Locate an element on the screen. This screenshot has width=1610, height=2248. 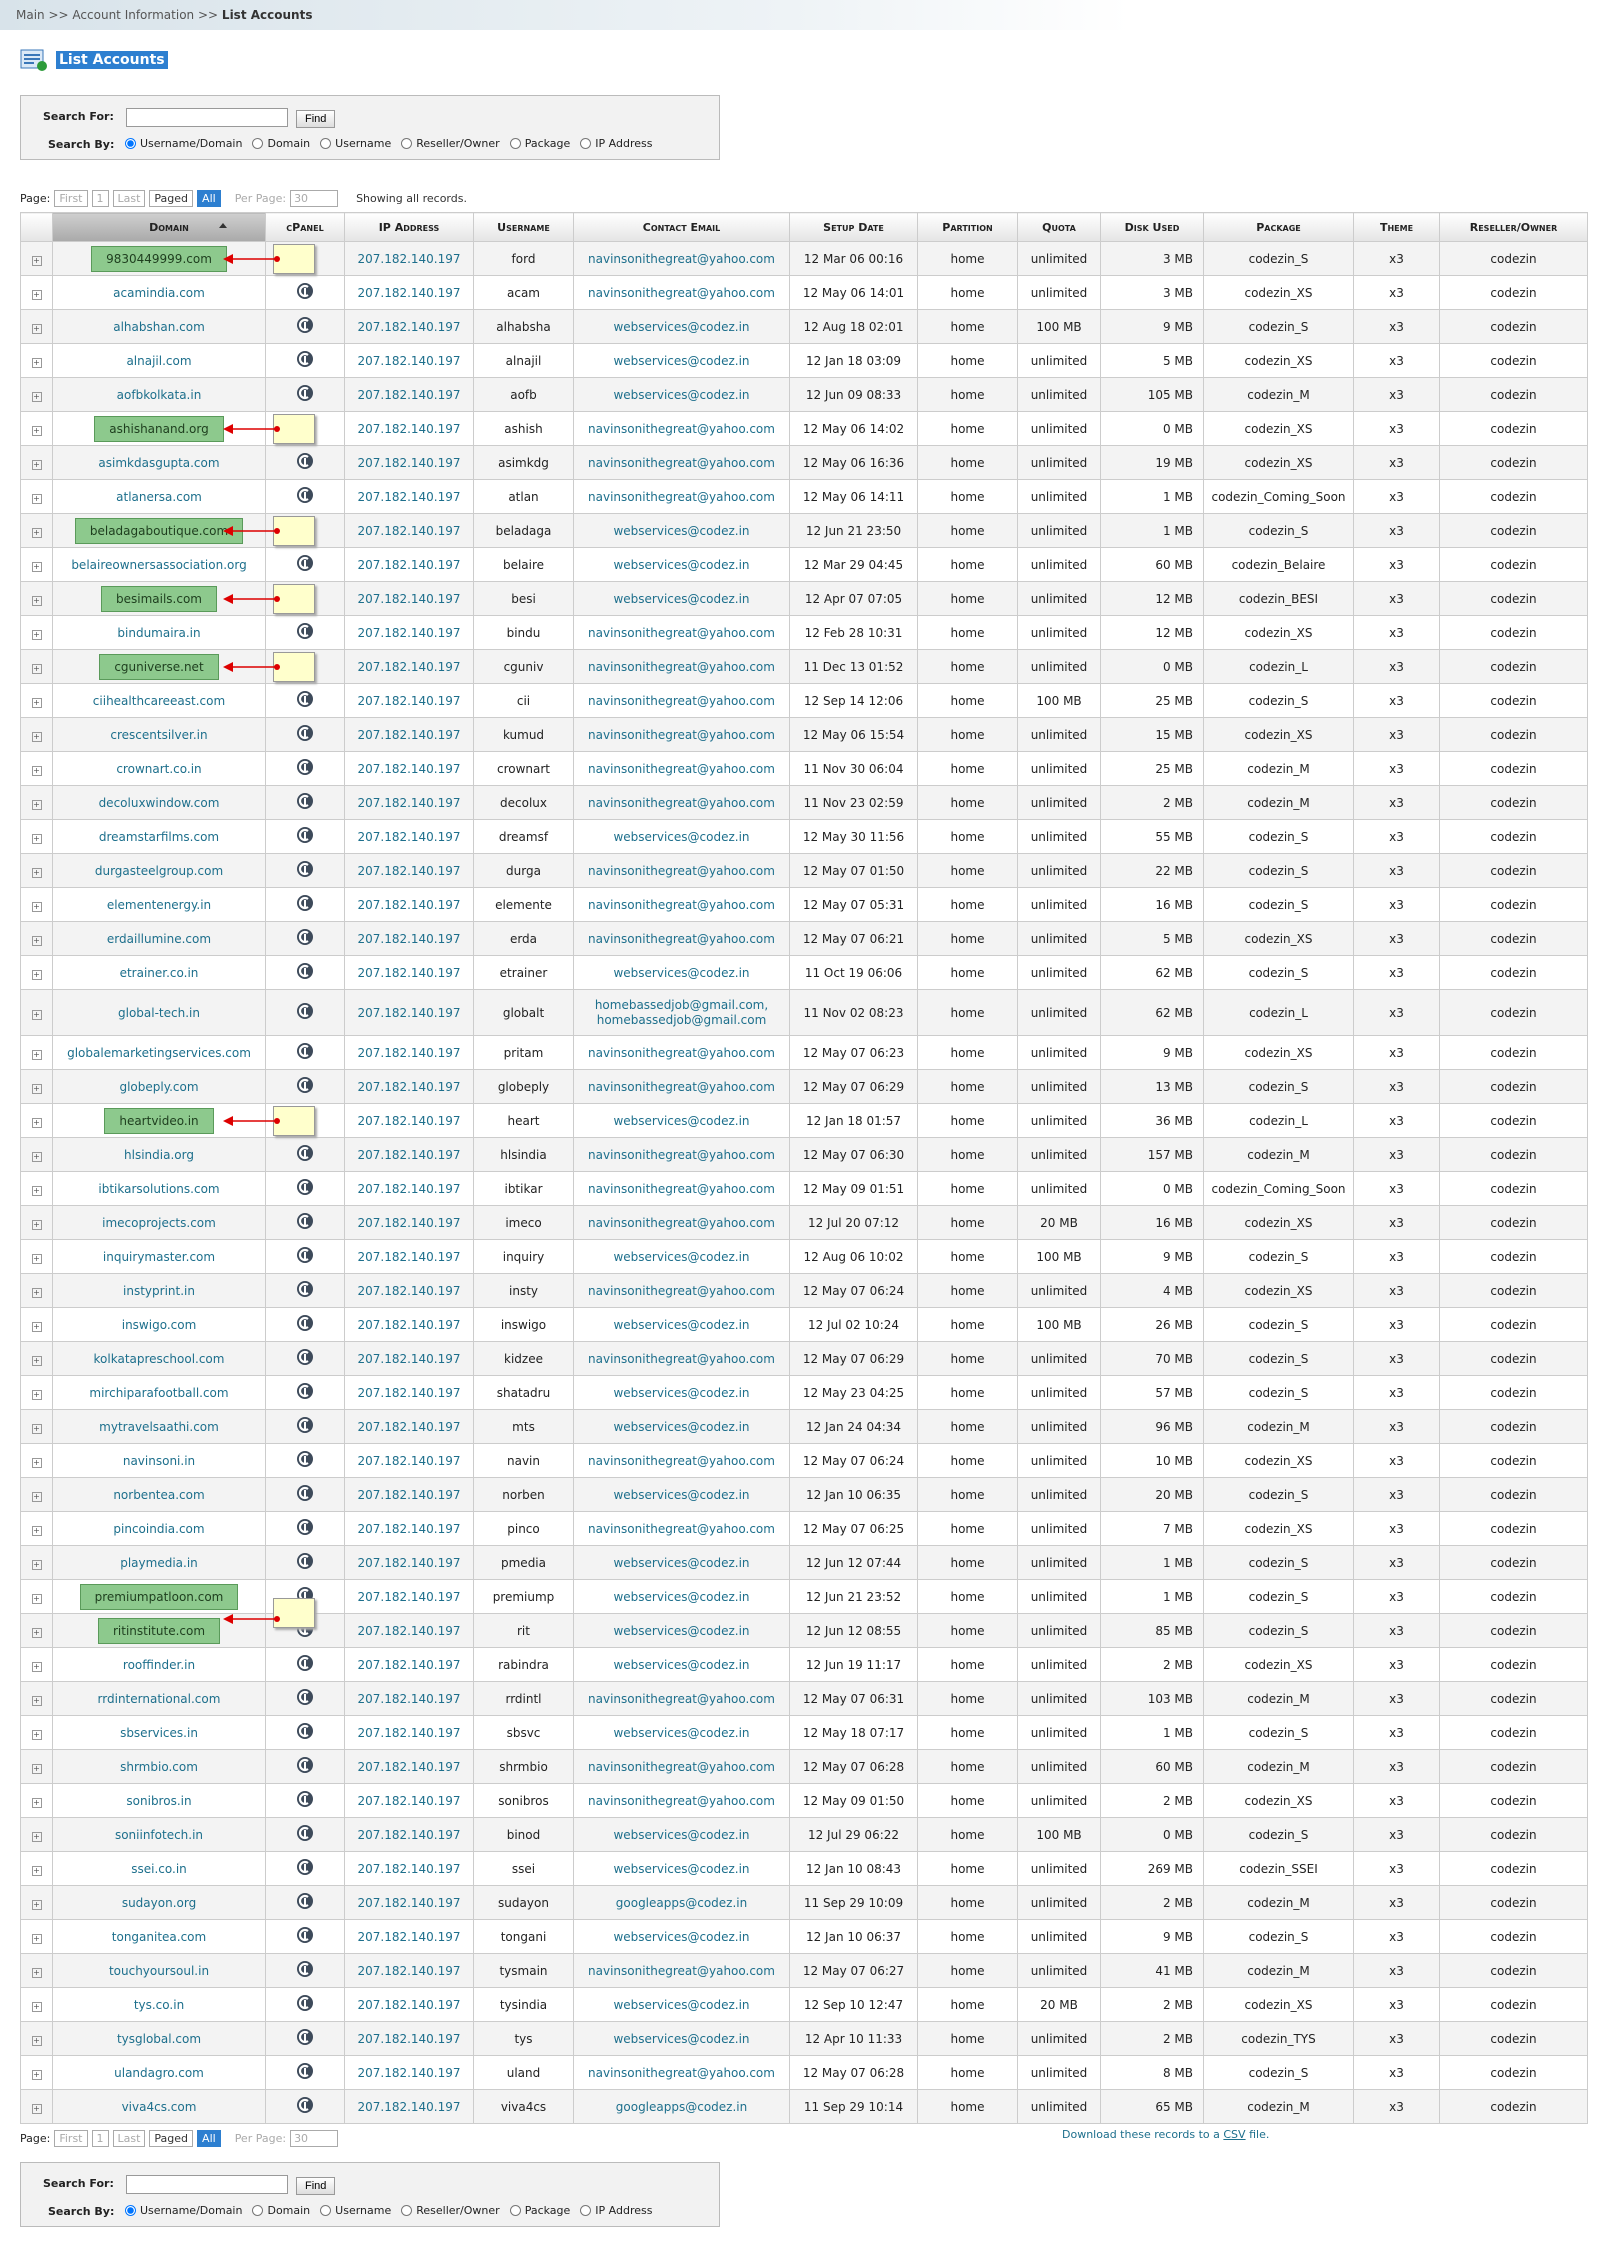
domain-link: erdaillumine.com is located at coordinates (159, 938).